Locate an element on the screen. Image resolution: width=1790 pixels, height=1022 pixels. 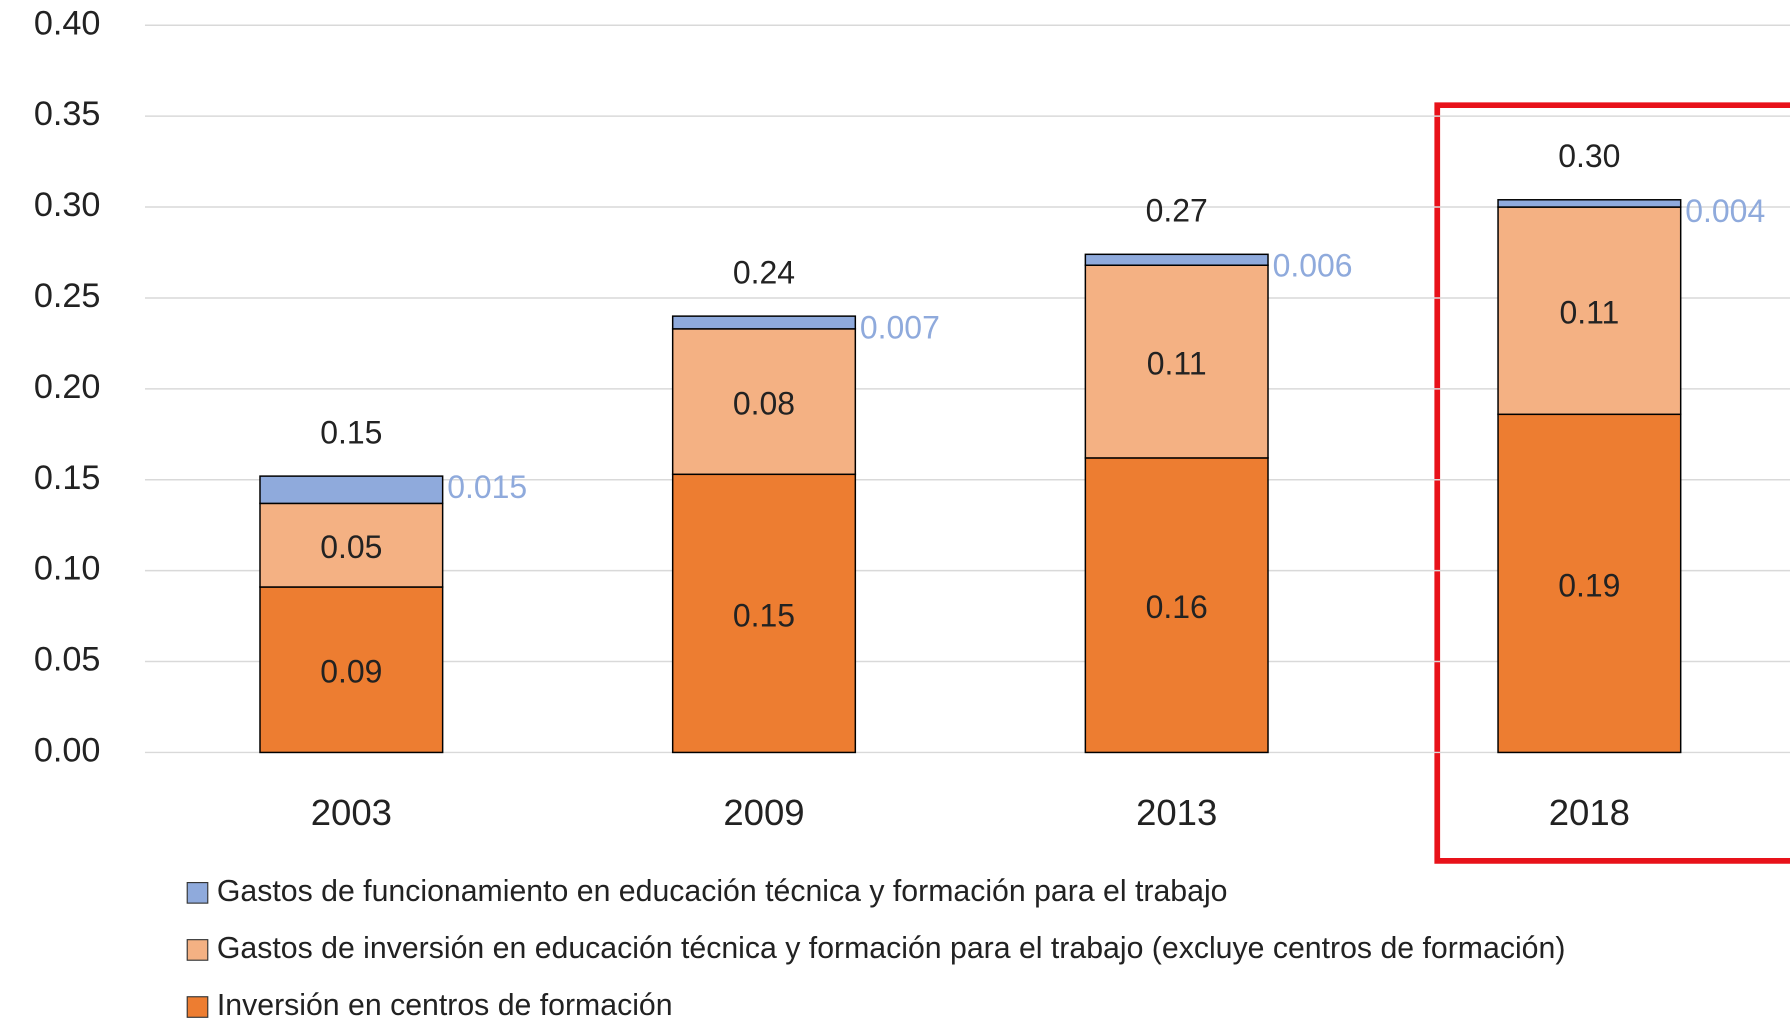
x-tick-label: 2003 is located at coordinates (351, 812).